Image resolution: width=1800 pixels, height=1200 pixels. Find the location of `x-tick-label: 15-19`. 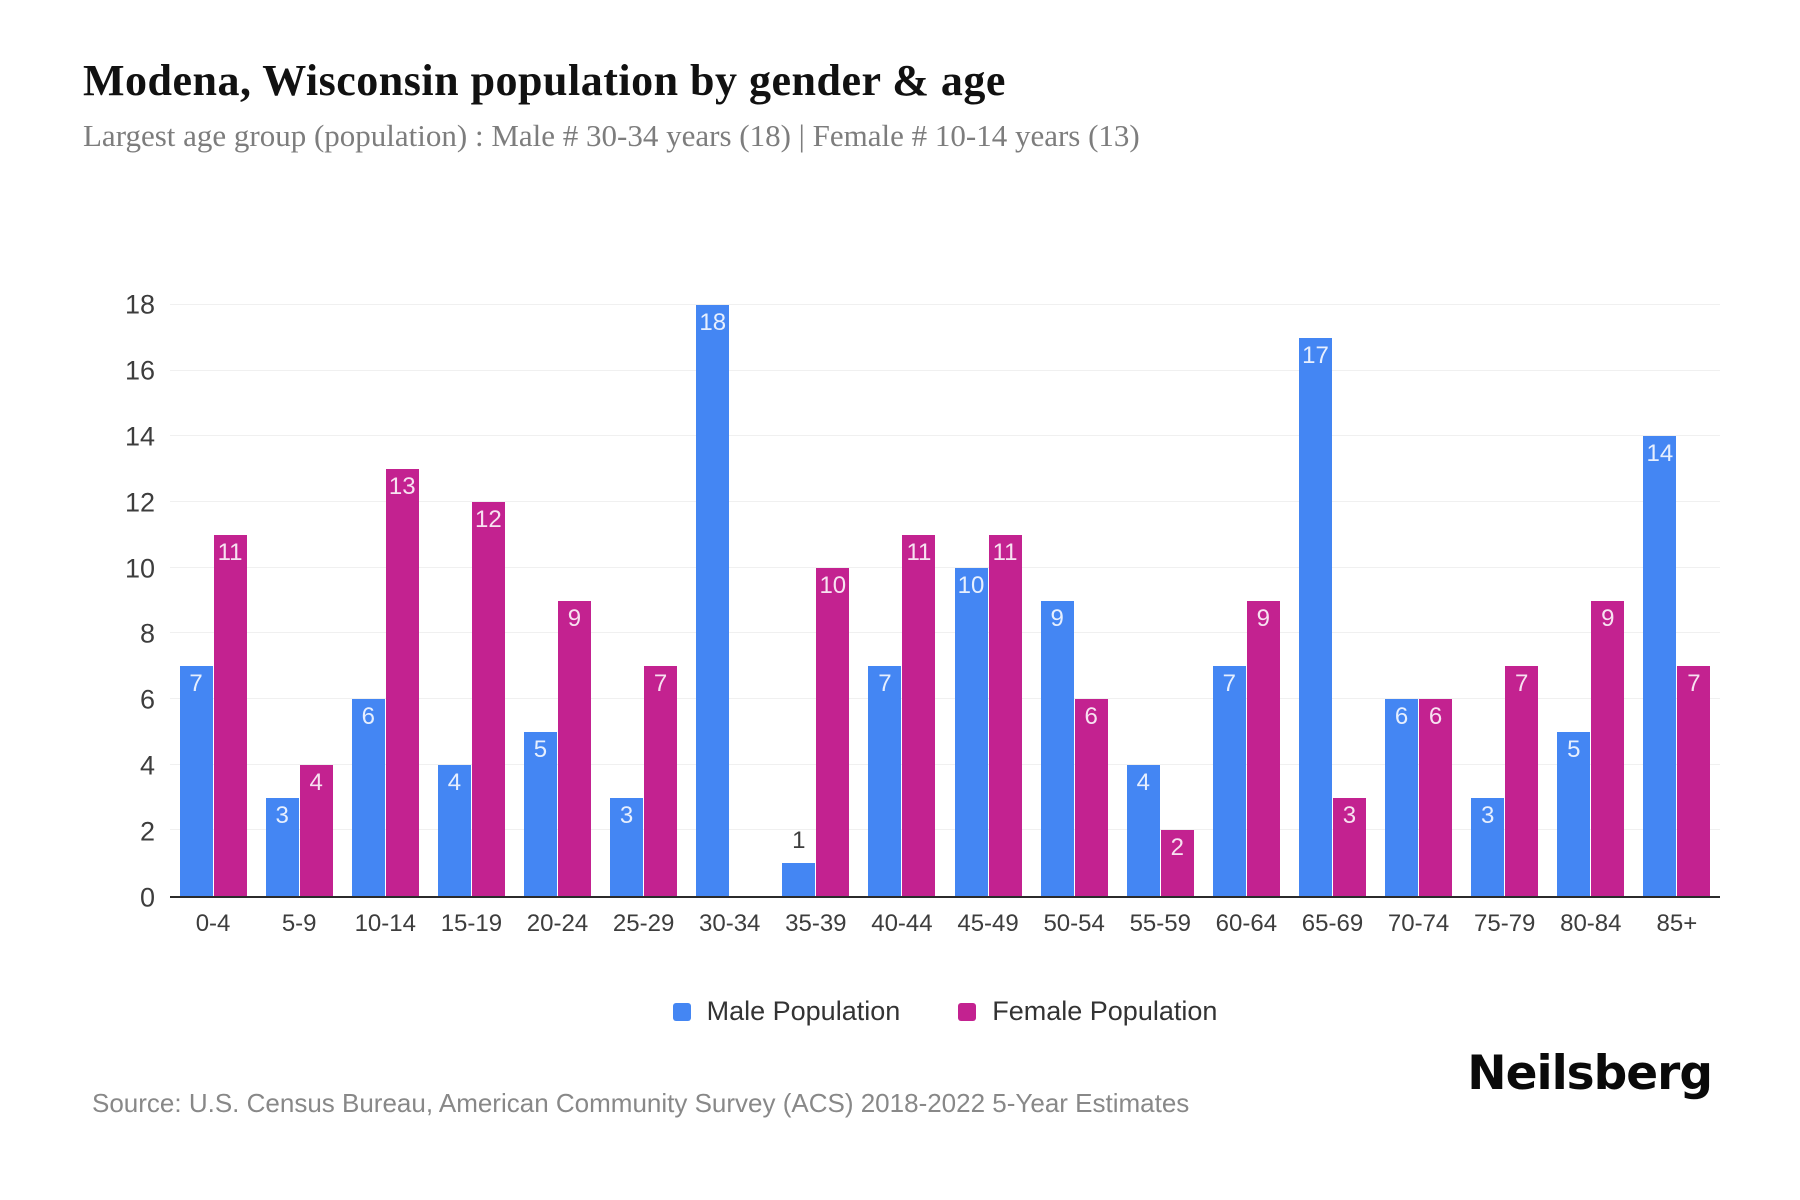

x-tick-label: 15-19 is located at coordinates (471, 923).